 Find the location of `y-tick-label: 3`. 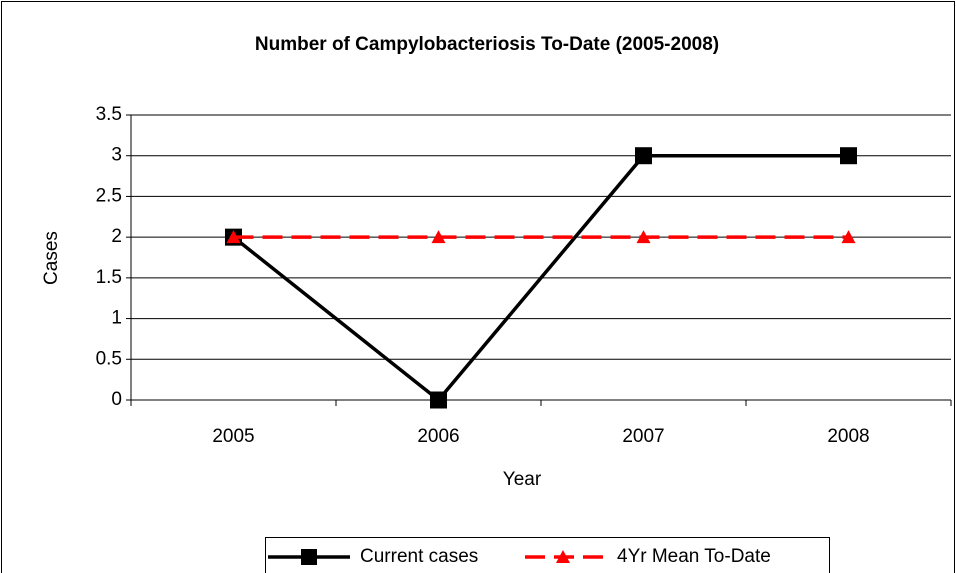

y-tick-label: 3 is located at coordinates (116, 155).